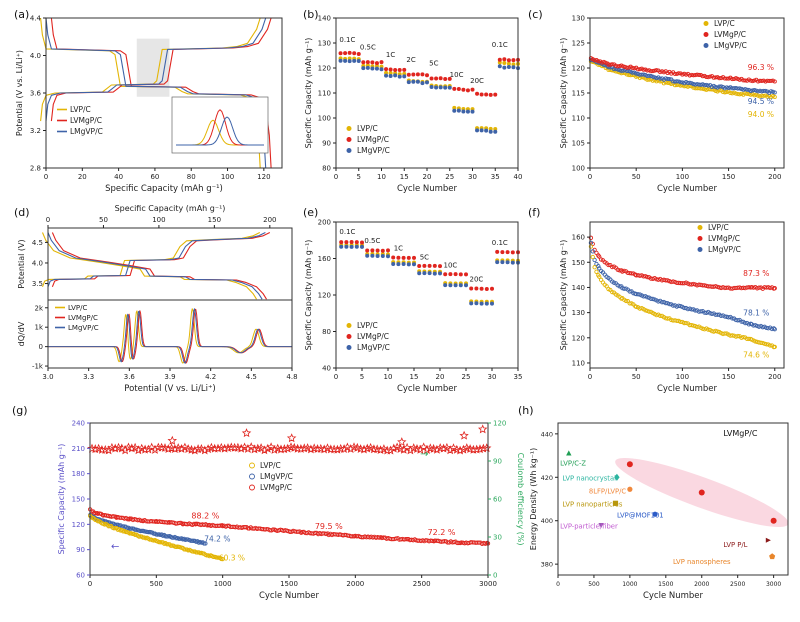 This screenshot has width=800, height=622. I want to click on svg-text: 160, so click(578, 238).